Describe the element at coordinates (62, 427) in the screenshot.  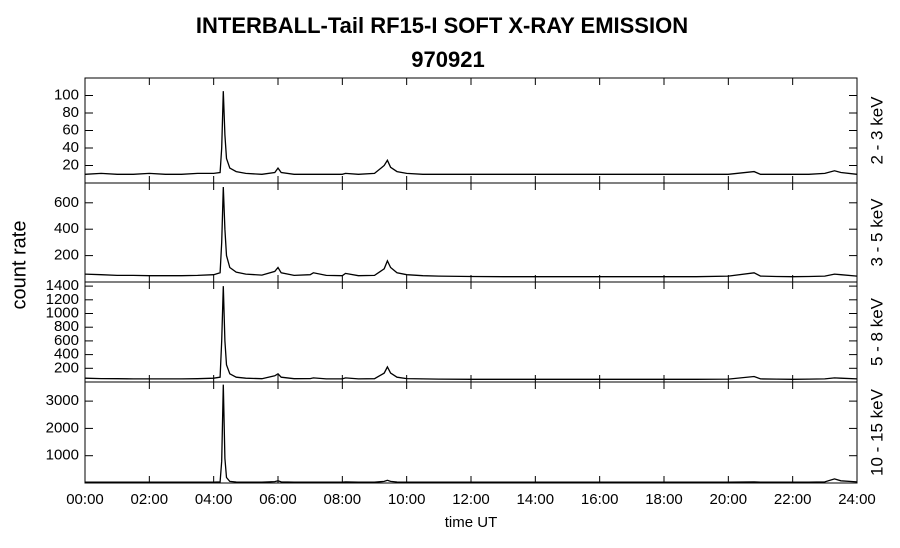
I see `y-tick-label: 2000` at that location.